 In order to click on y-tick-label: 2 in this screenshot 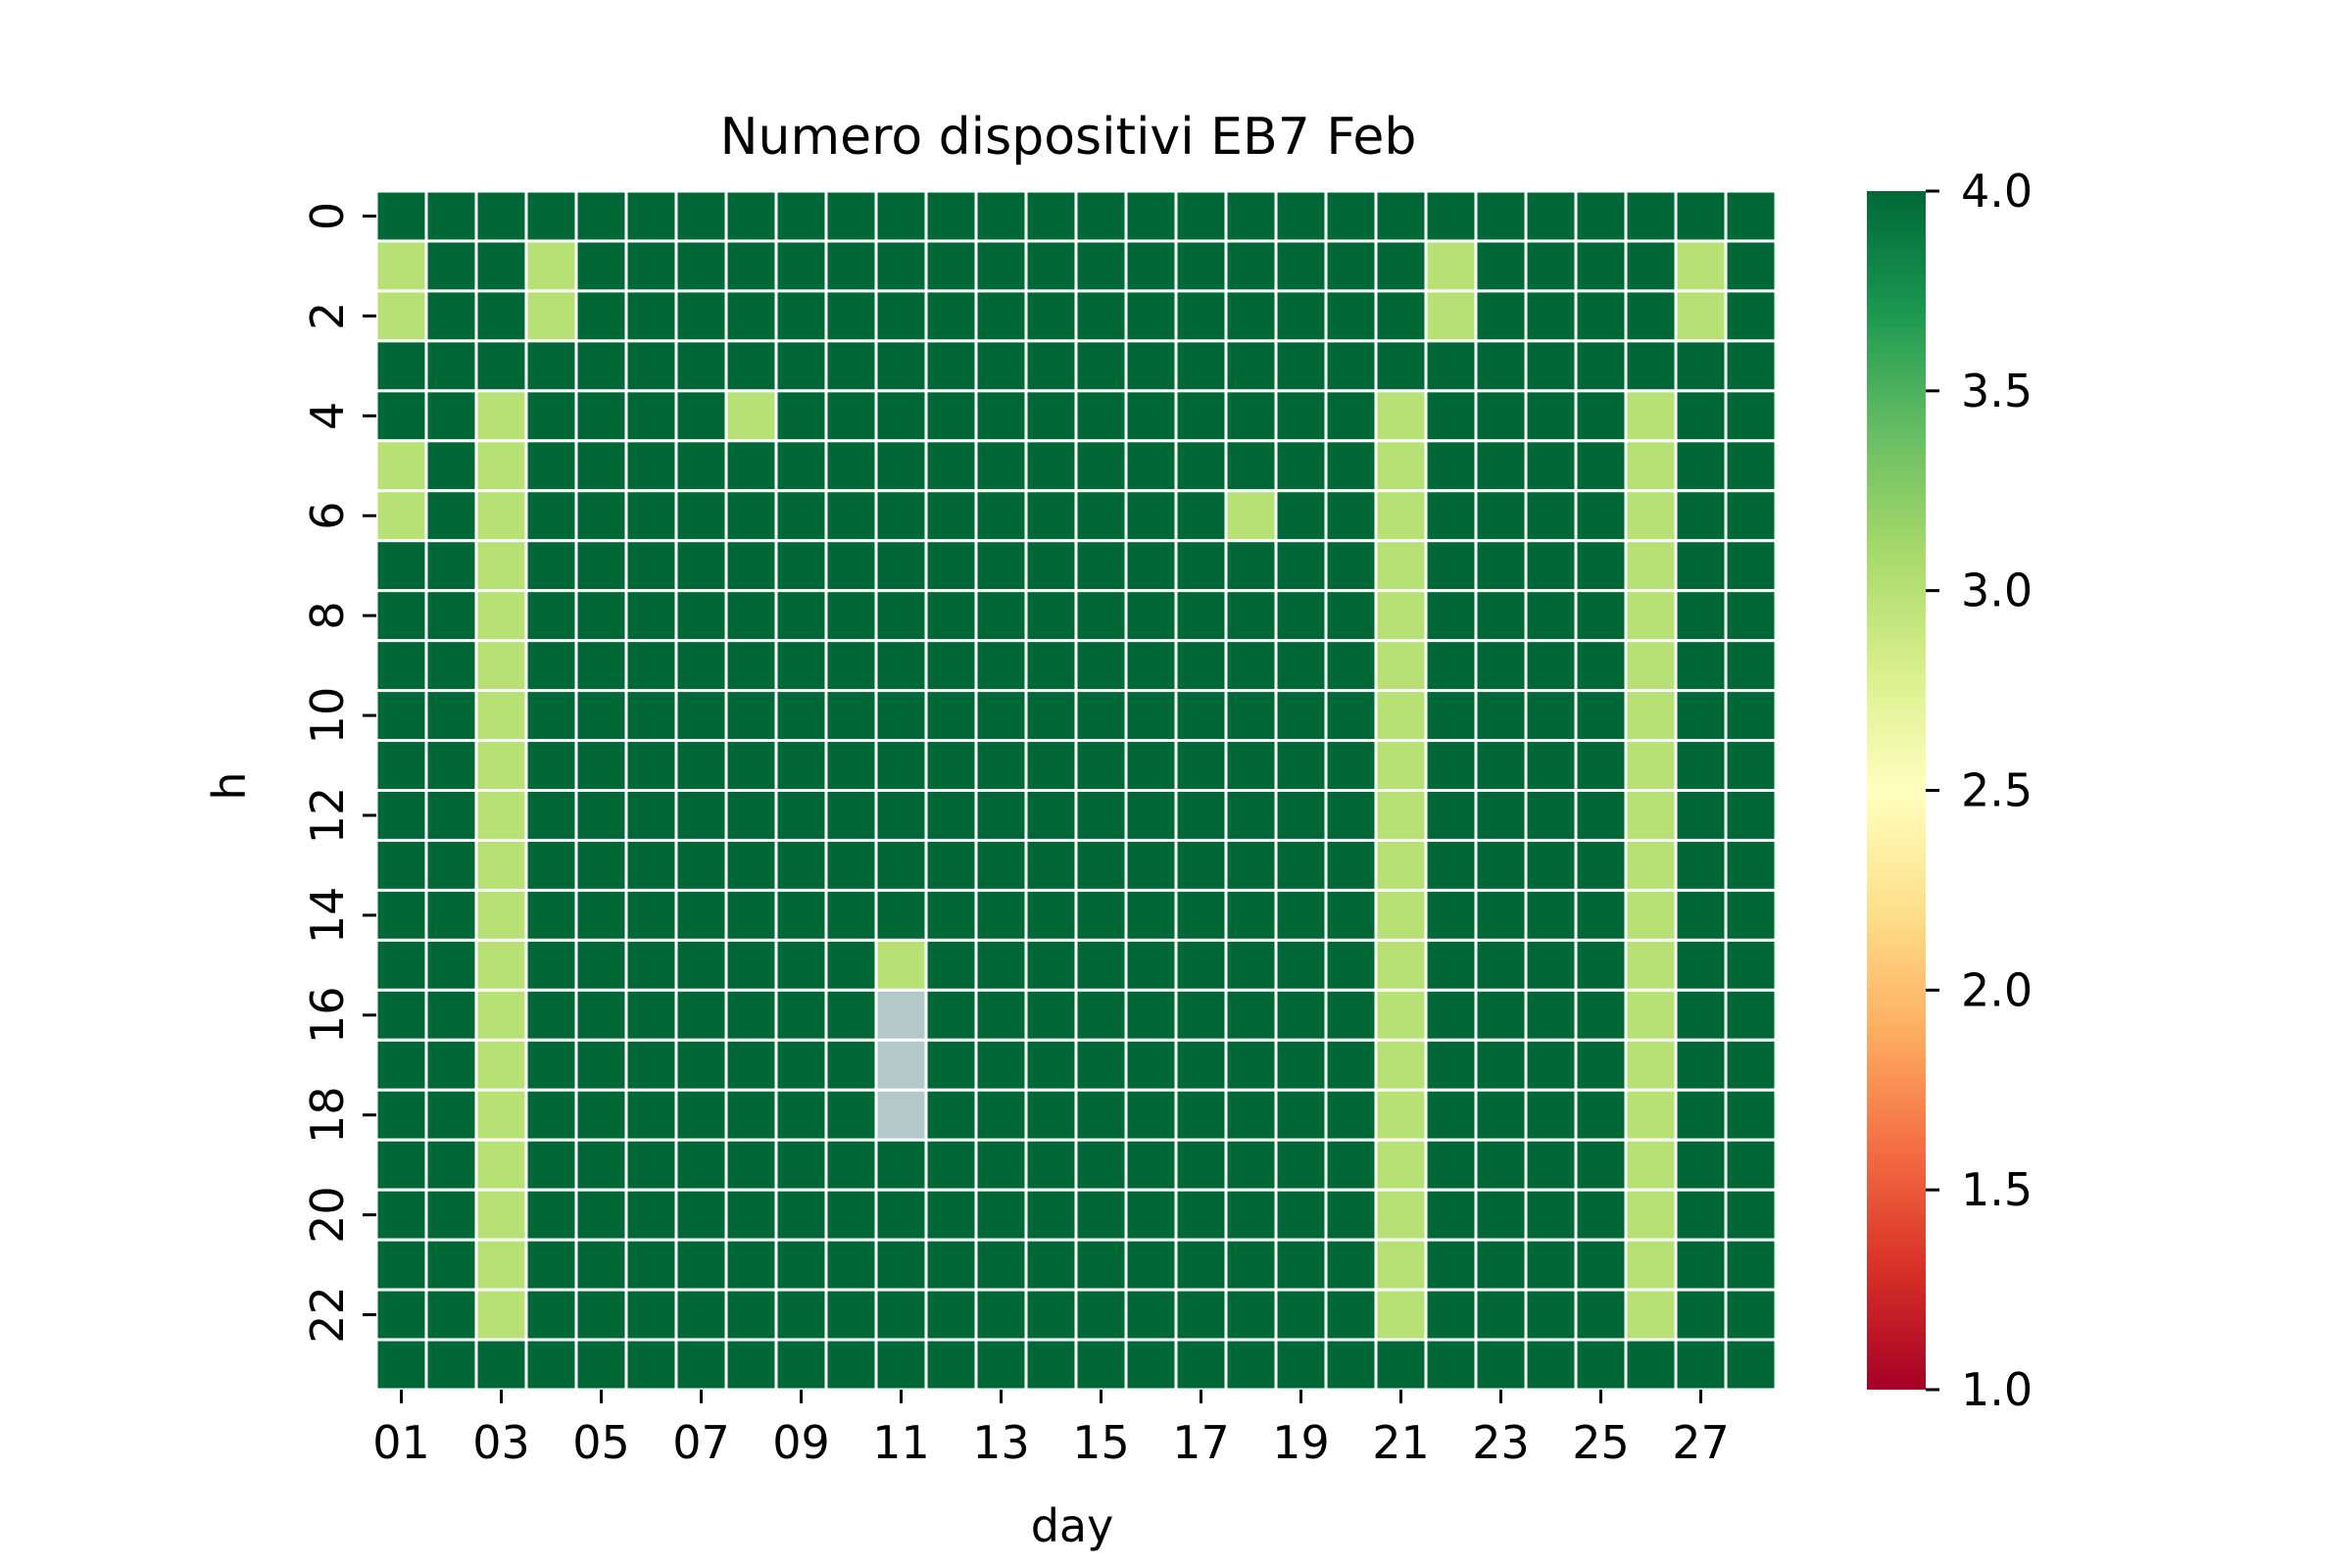, I will do `click(327, 316)`.